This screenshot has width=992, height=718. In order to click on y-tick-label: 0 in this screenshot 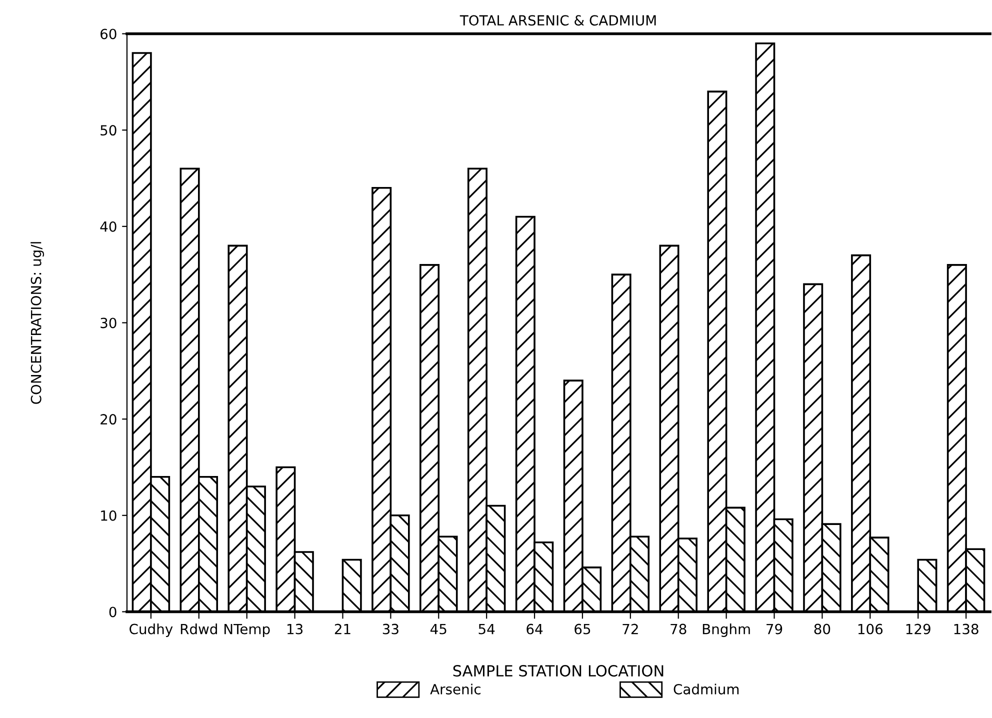, I will do `click(112, 612)`.